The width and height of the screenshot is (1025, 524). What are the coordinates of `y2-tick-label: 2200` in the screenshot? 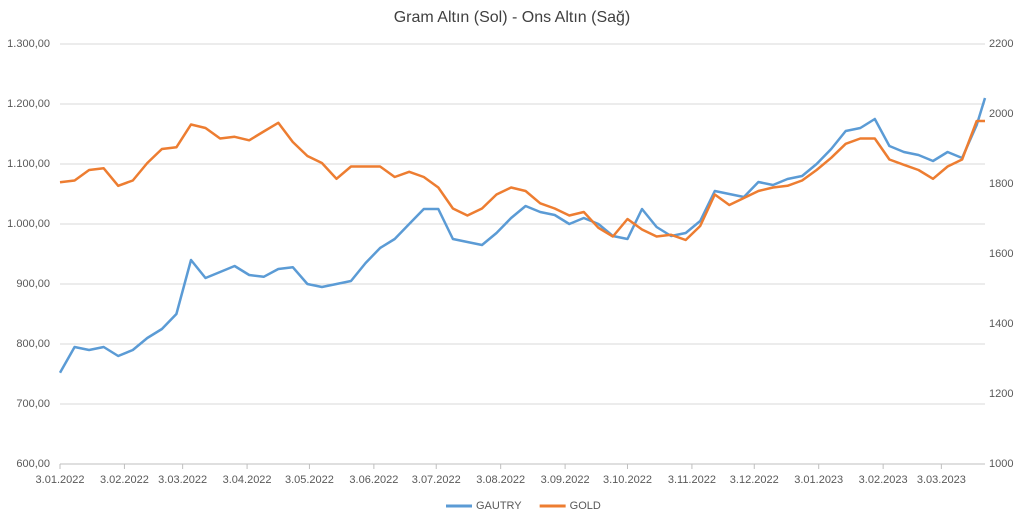 It's located at (1001, 44).